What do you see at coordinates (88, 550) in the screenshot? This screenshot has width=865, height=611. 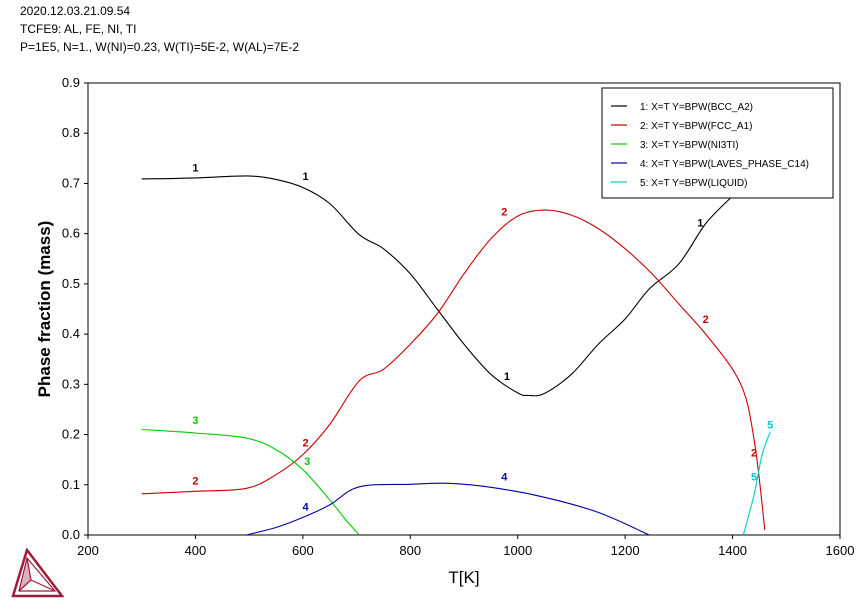 I see `x-tick-label: 200` at bounding box center [88, 550].